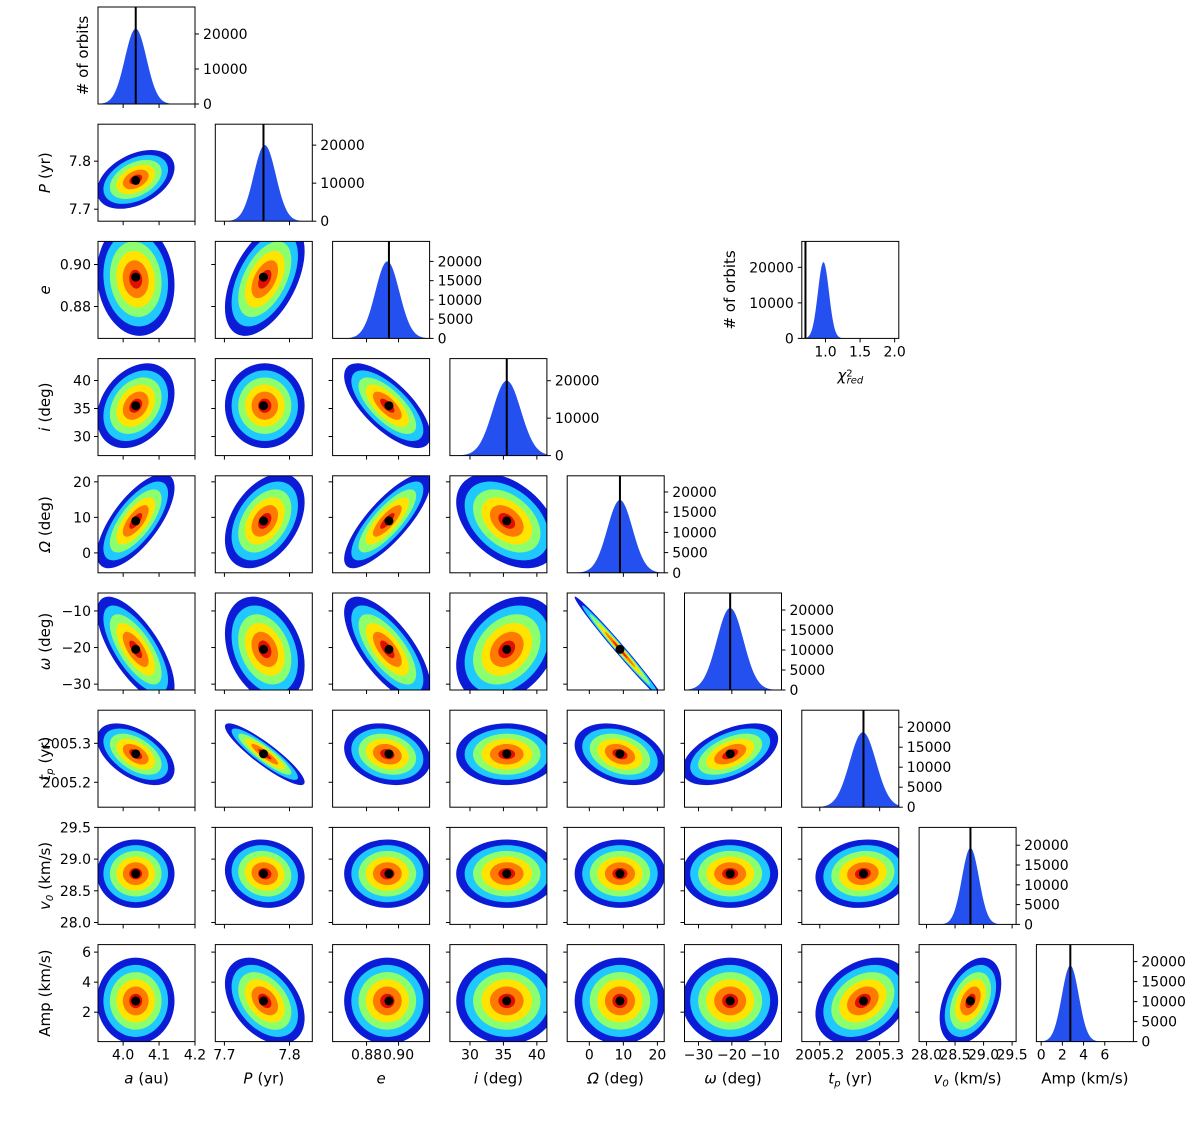 The image size is (1200, 1132). What do you see at coordinates (765, 1056) in the screenshot?
I see `x-tick-label: −10` at bounding box center [765, 1056].